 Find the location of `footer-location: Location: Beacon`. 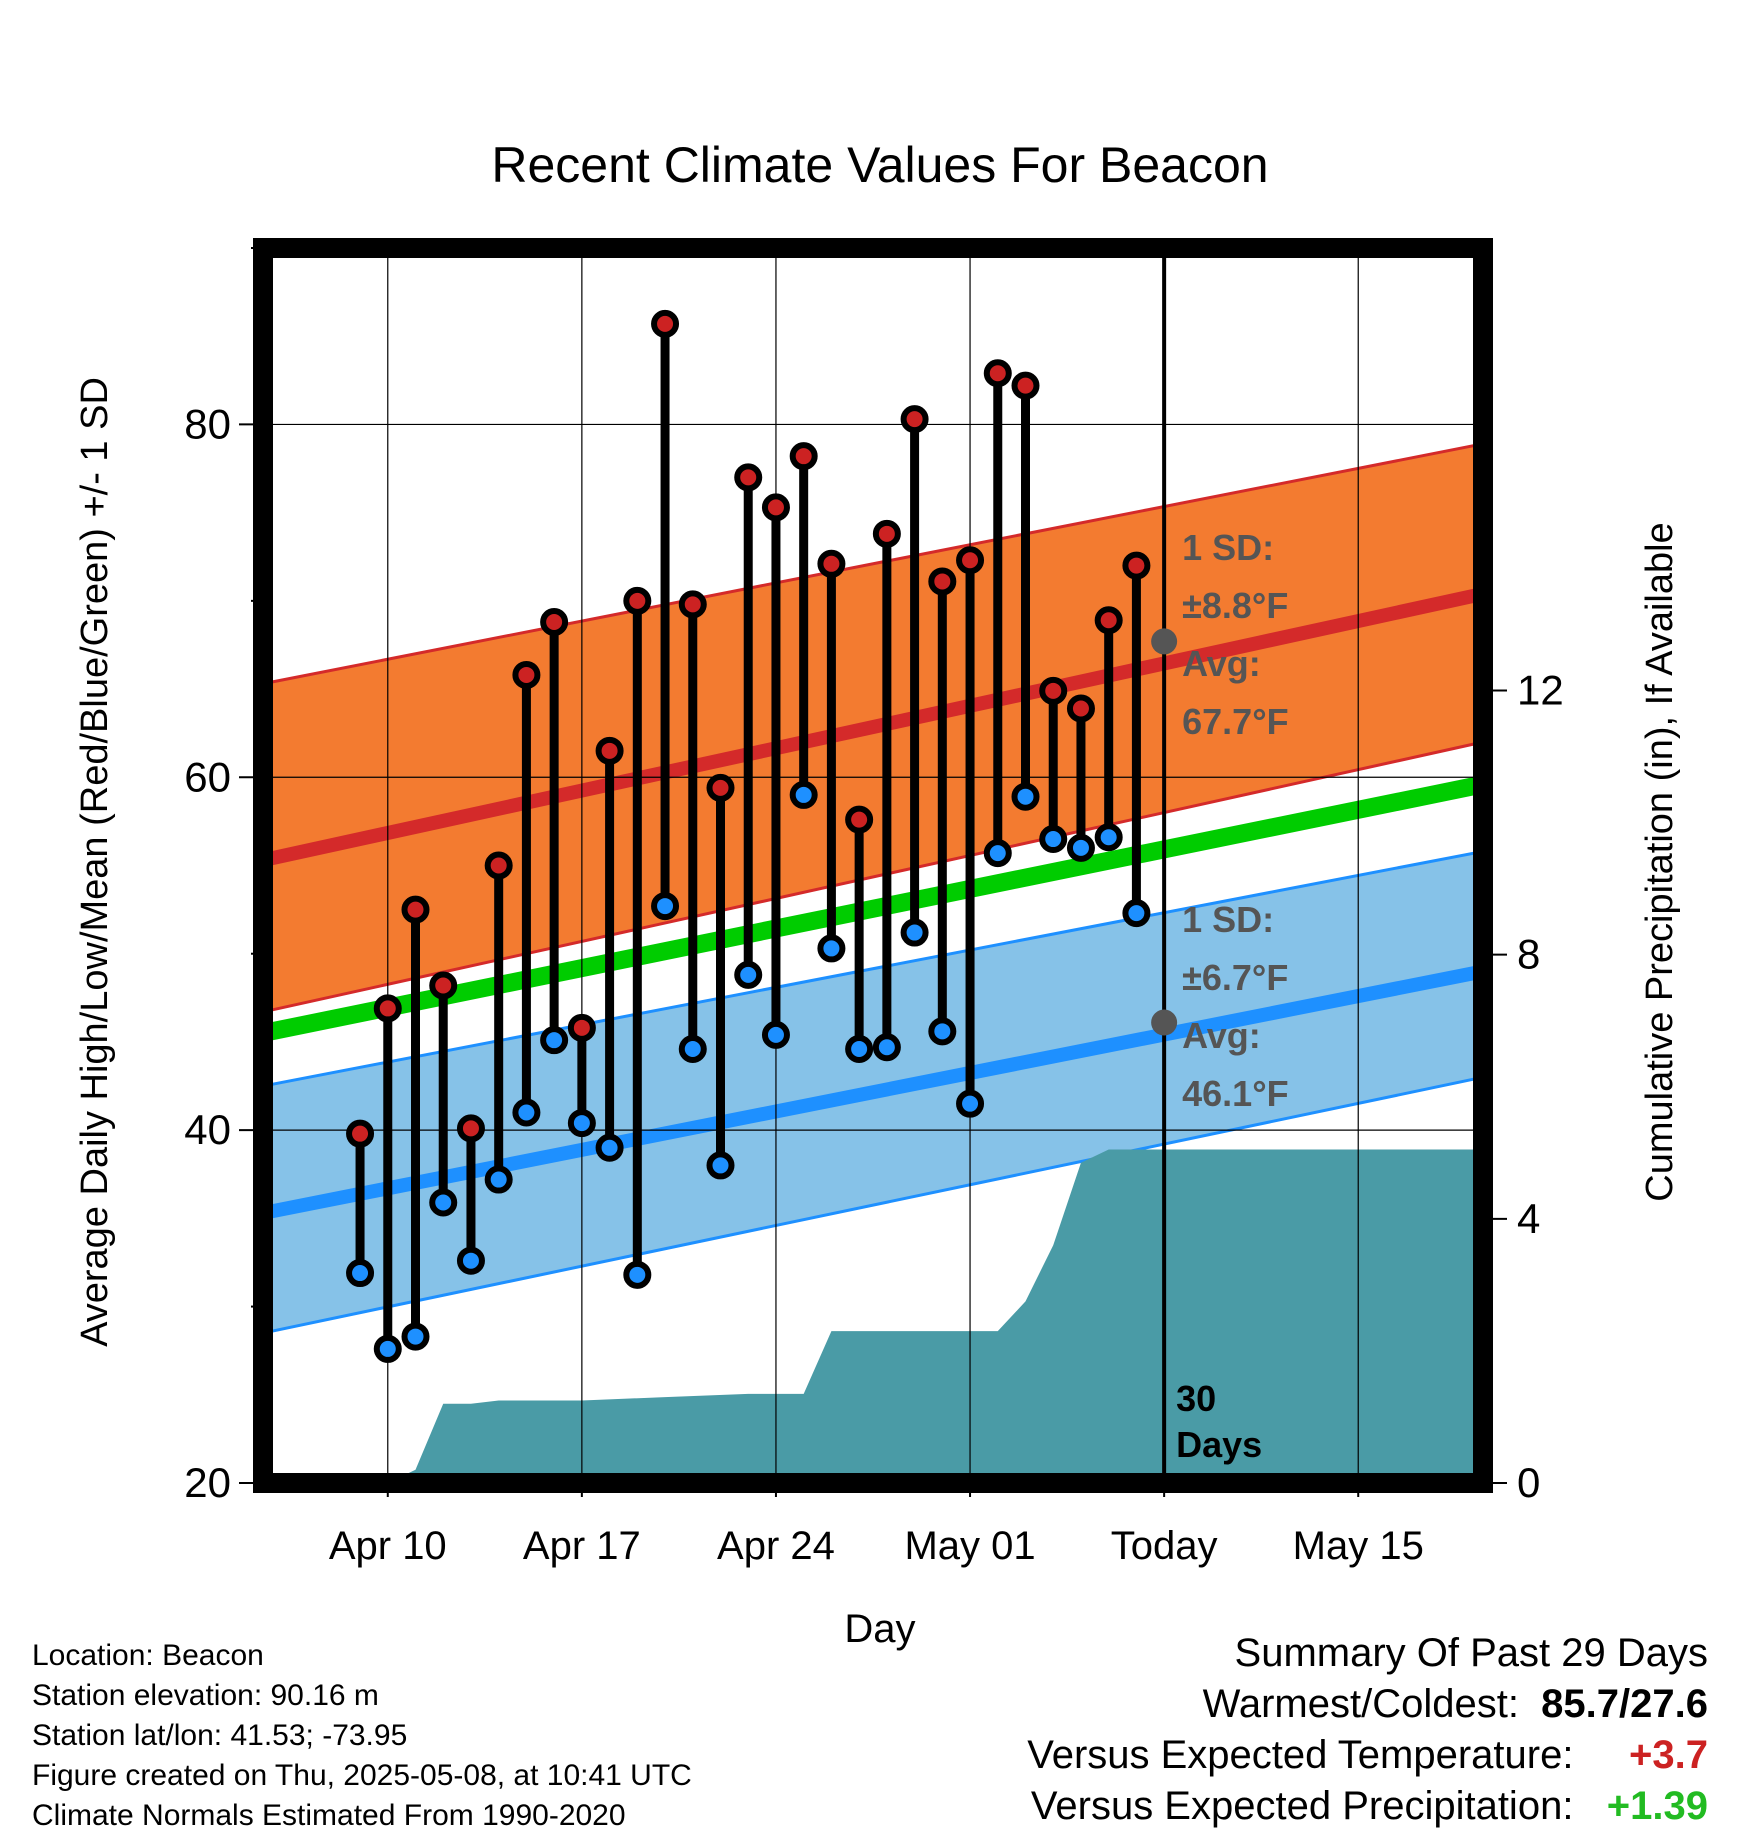

footer-location: Location: Beacon is located at coordinates (148, 1655).